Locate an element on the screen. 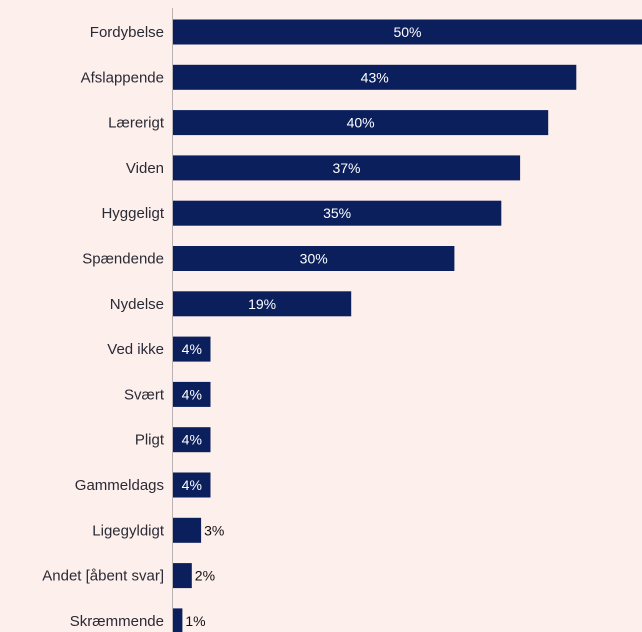 The width and height of the screenshot is (642, 632). category-label-4: Hyggeligt is located at coordinates (132, 213).